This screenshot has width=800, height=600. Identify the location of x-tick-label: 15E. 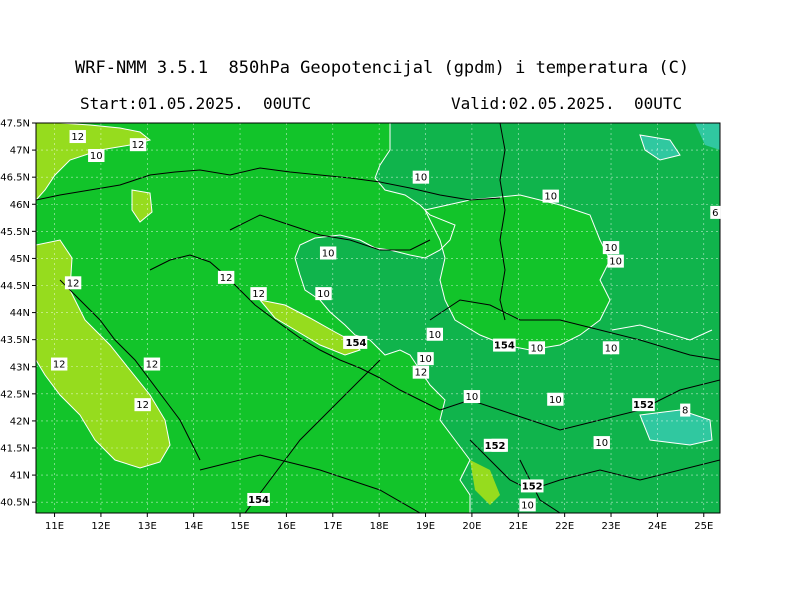
(240, 526).